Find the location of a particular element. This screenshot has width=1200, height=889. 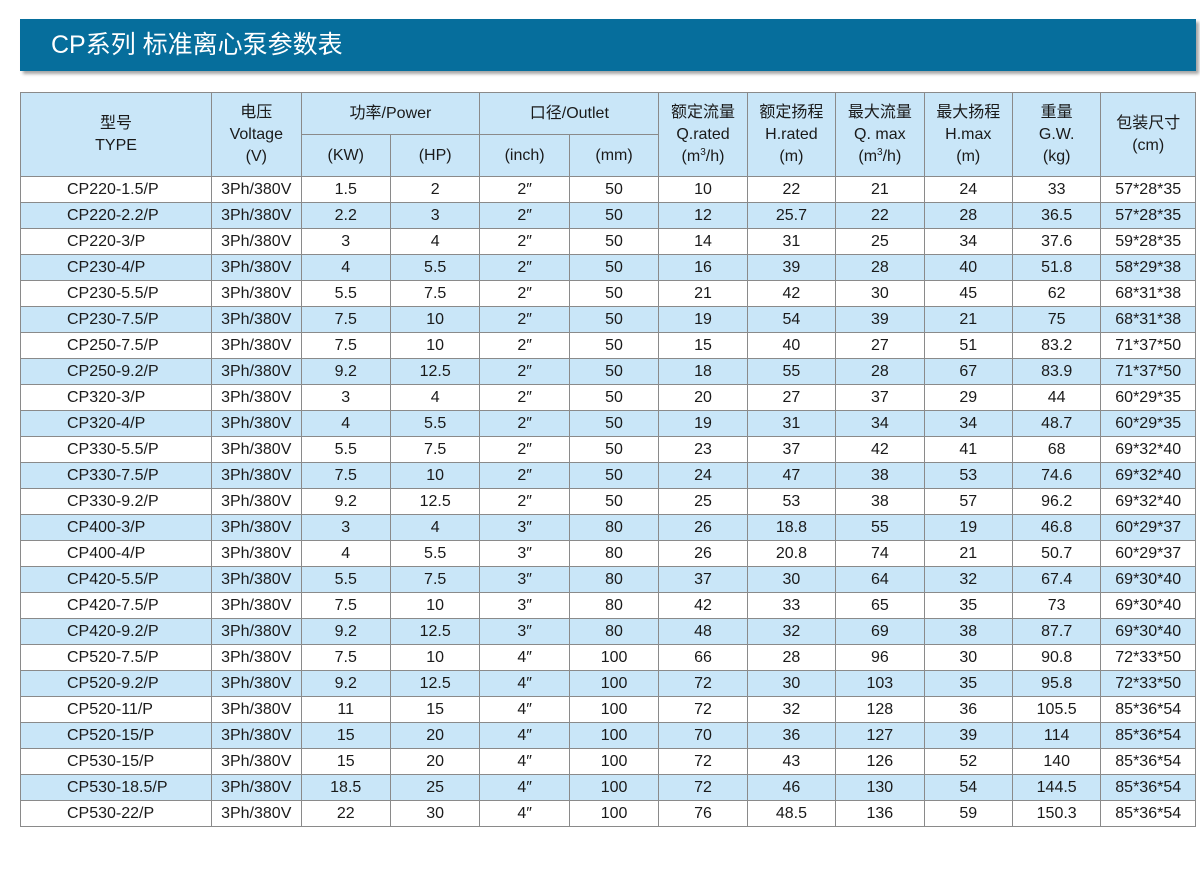

cell-power-kw: 5.5 is located at coordinates (345, 293).